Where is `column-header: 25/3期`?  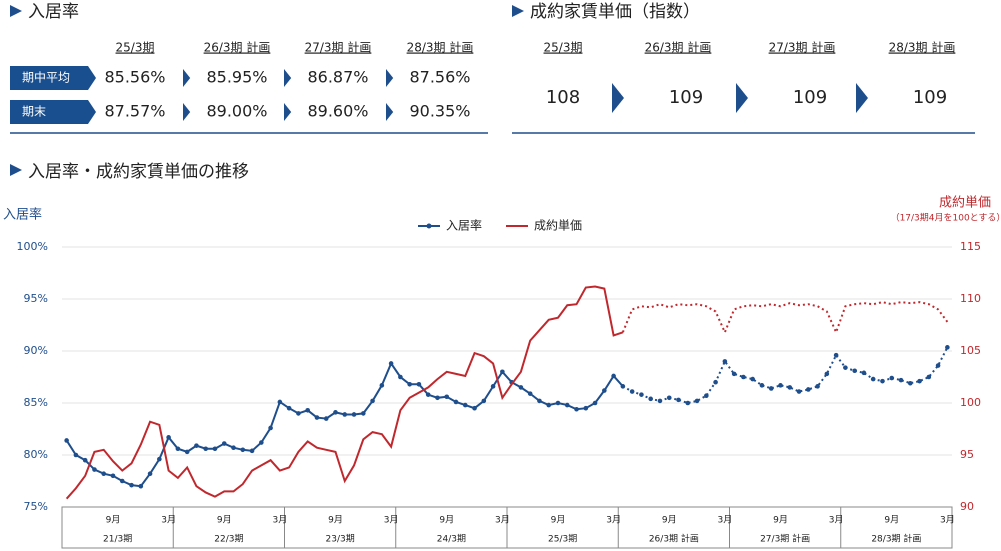 column-header: 25/3期 is located at coordinates (135, 48).